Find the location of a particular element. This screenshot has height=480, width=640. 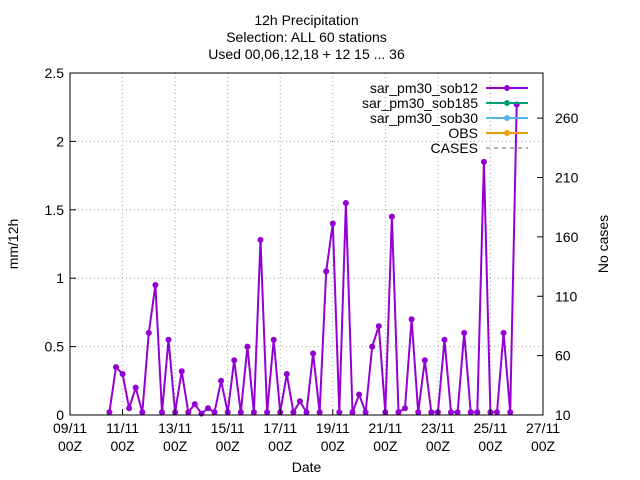

y-tick-label: 2 is located at coordinates (60, 141).